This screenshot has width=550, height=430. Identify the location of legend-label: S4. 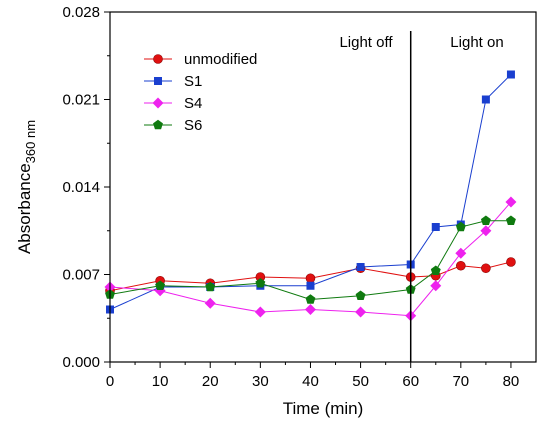
(193, 103).